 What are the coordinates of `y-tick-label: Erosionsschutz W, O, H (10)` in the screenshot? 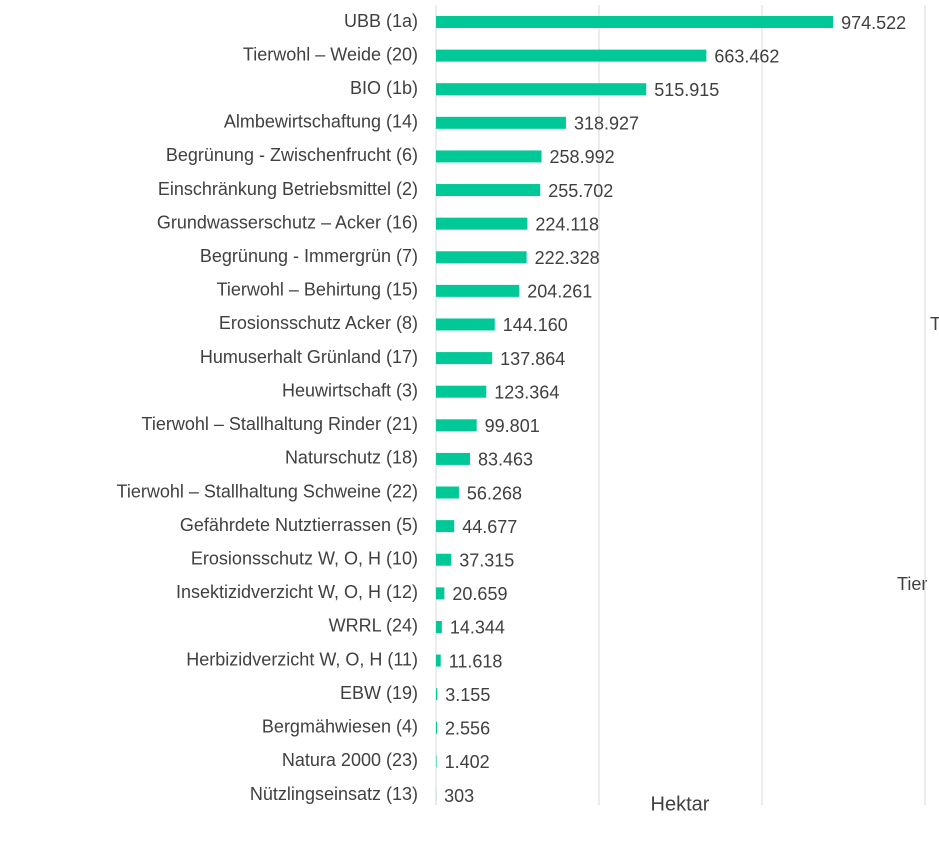 It's located at (304, 558).